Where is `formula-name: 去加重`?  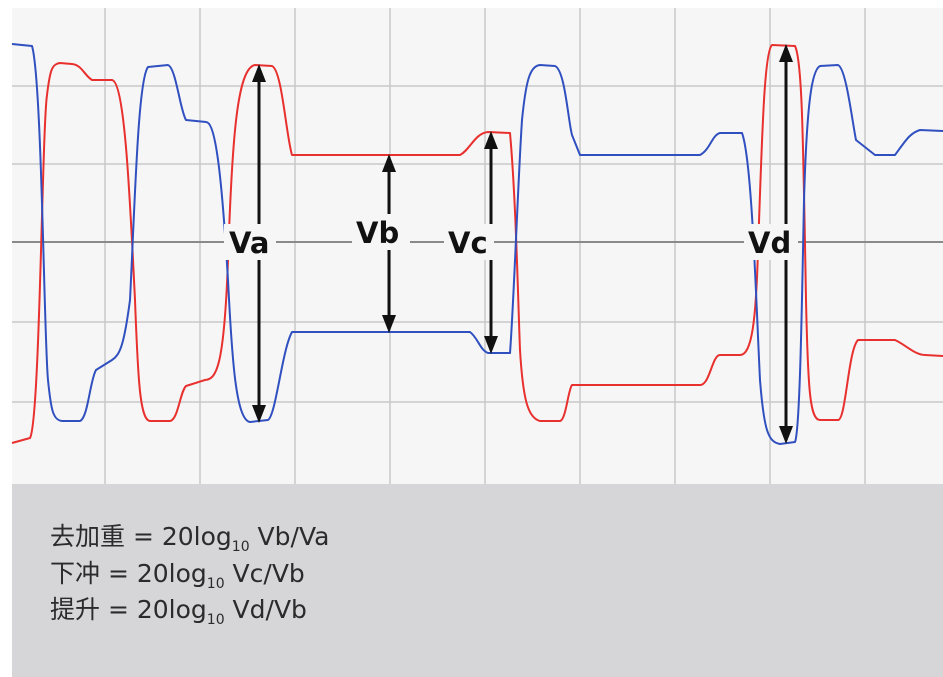
formula-name: 去加重 is located at coordinates (88, 536).